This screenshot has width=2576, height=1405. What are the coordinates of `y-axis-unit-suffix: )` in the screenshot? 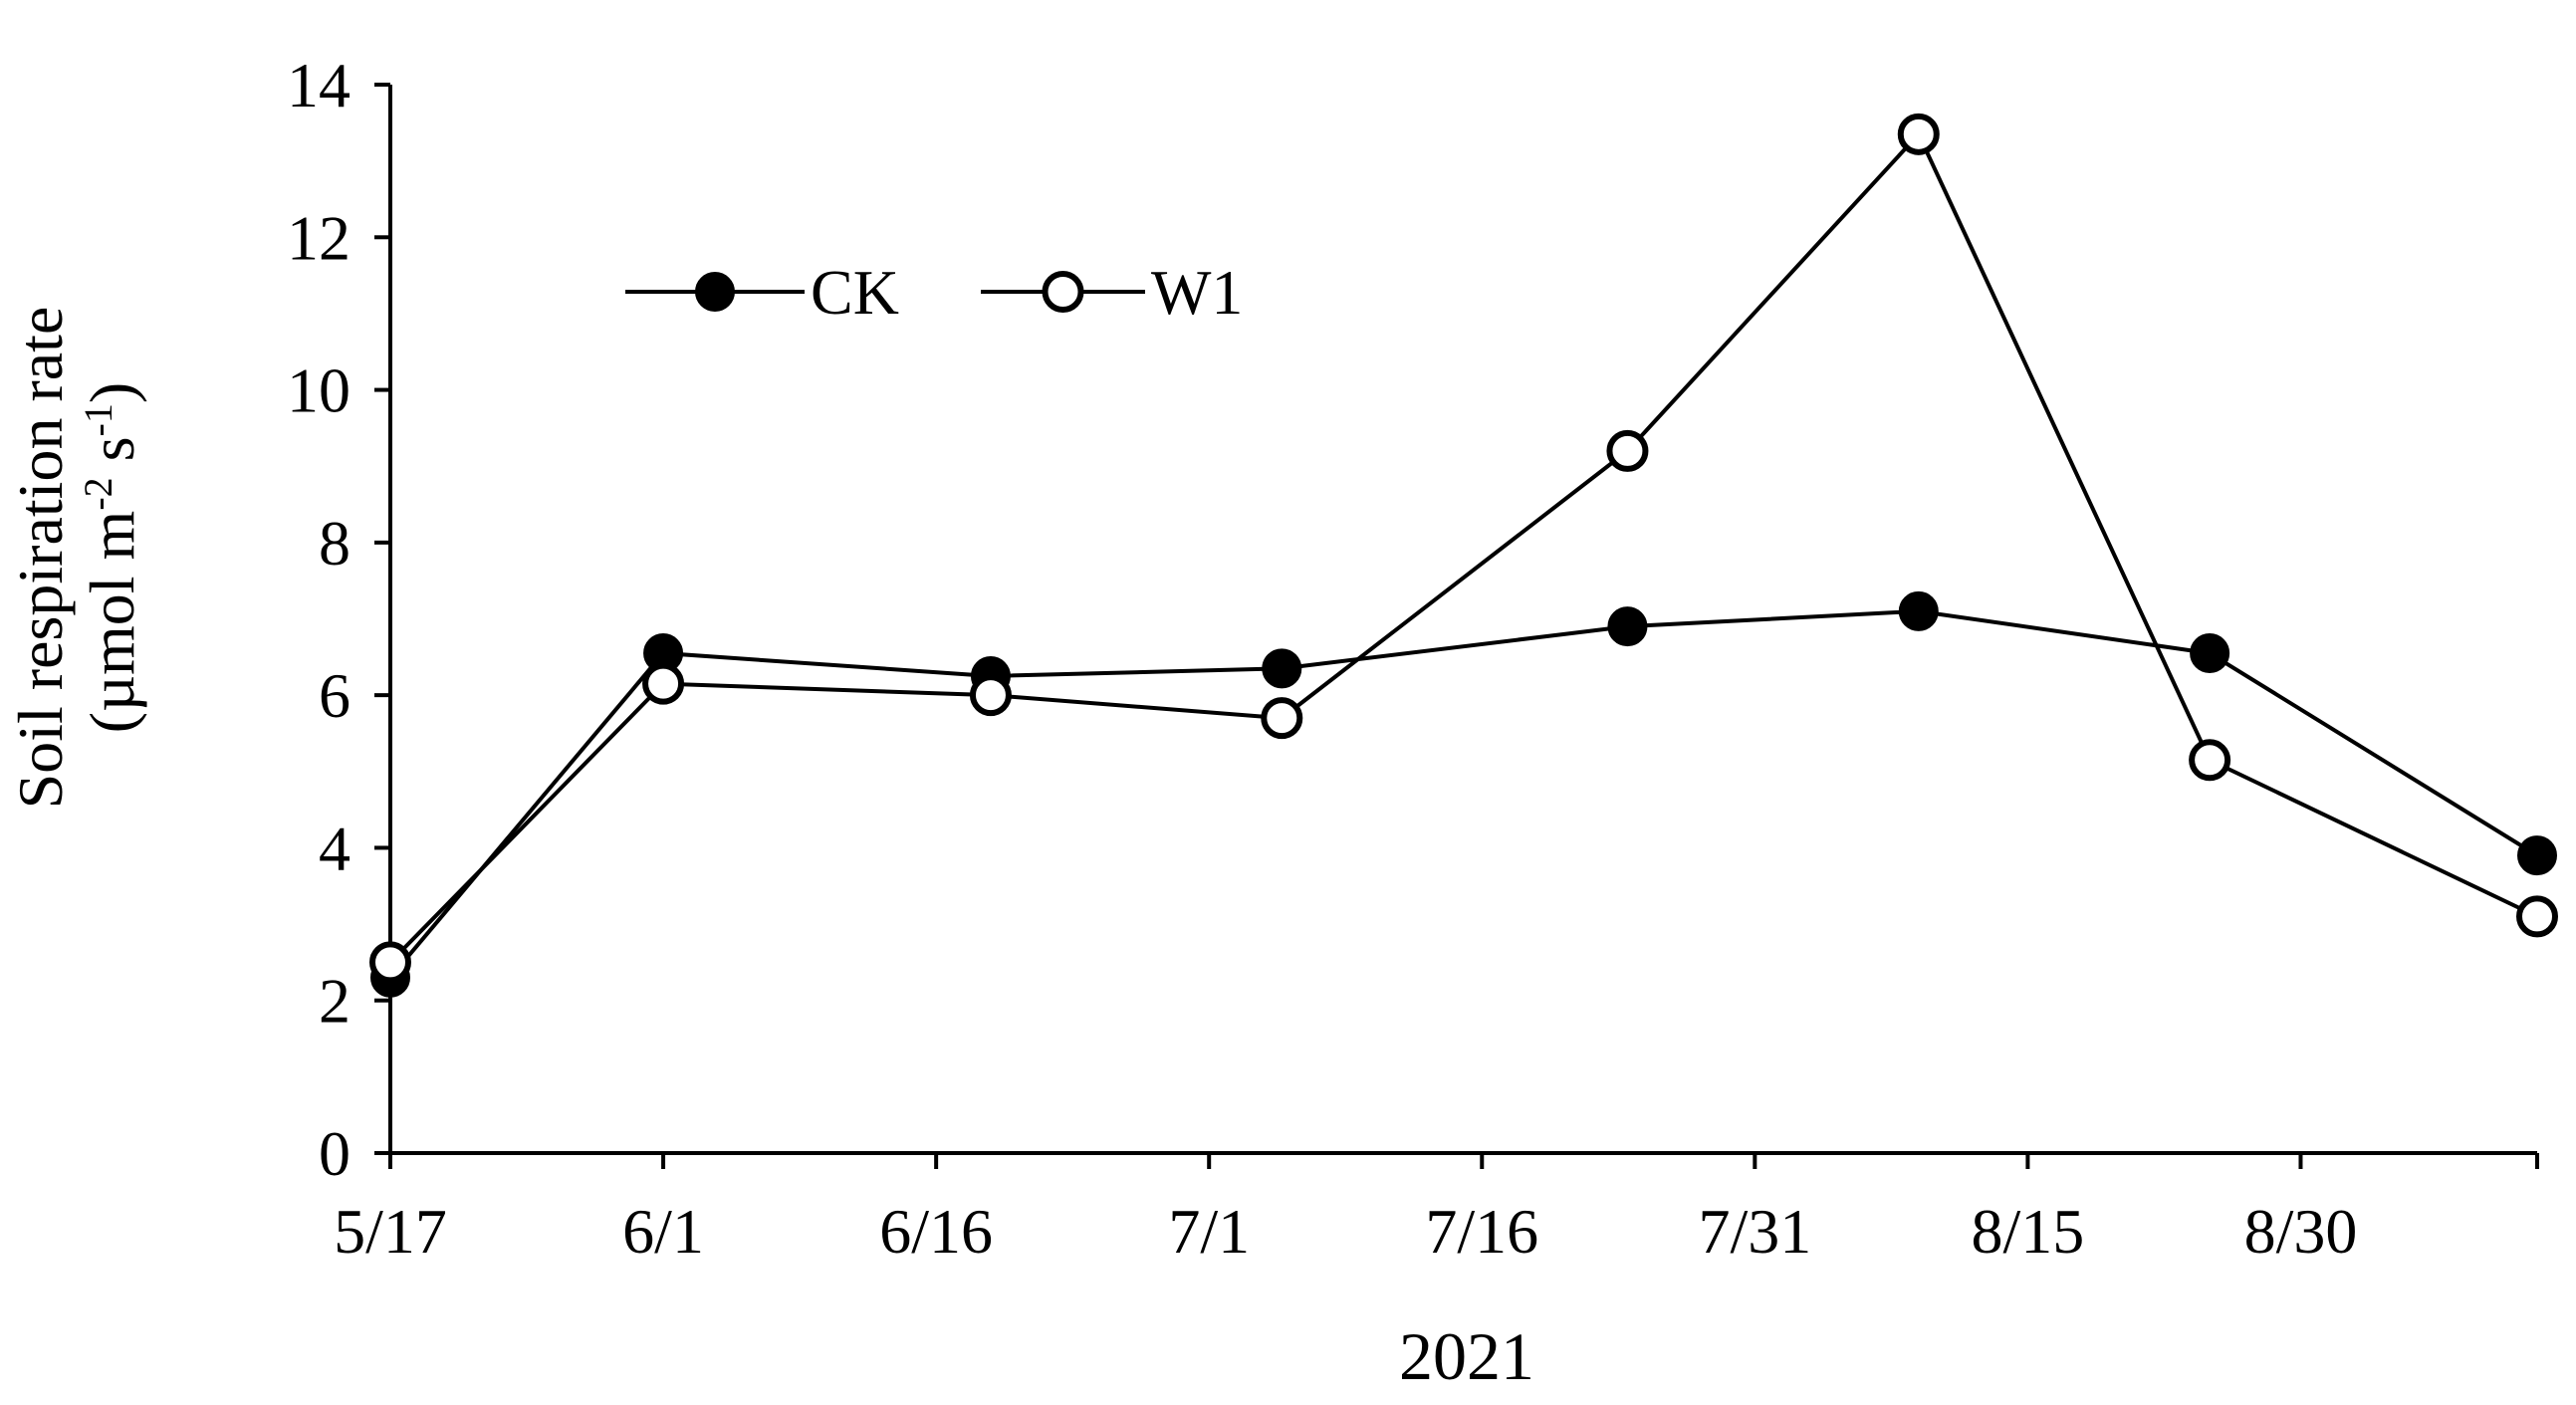 It's located at (112, 392).